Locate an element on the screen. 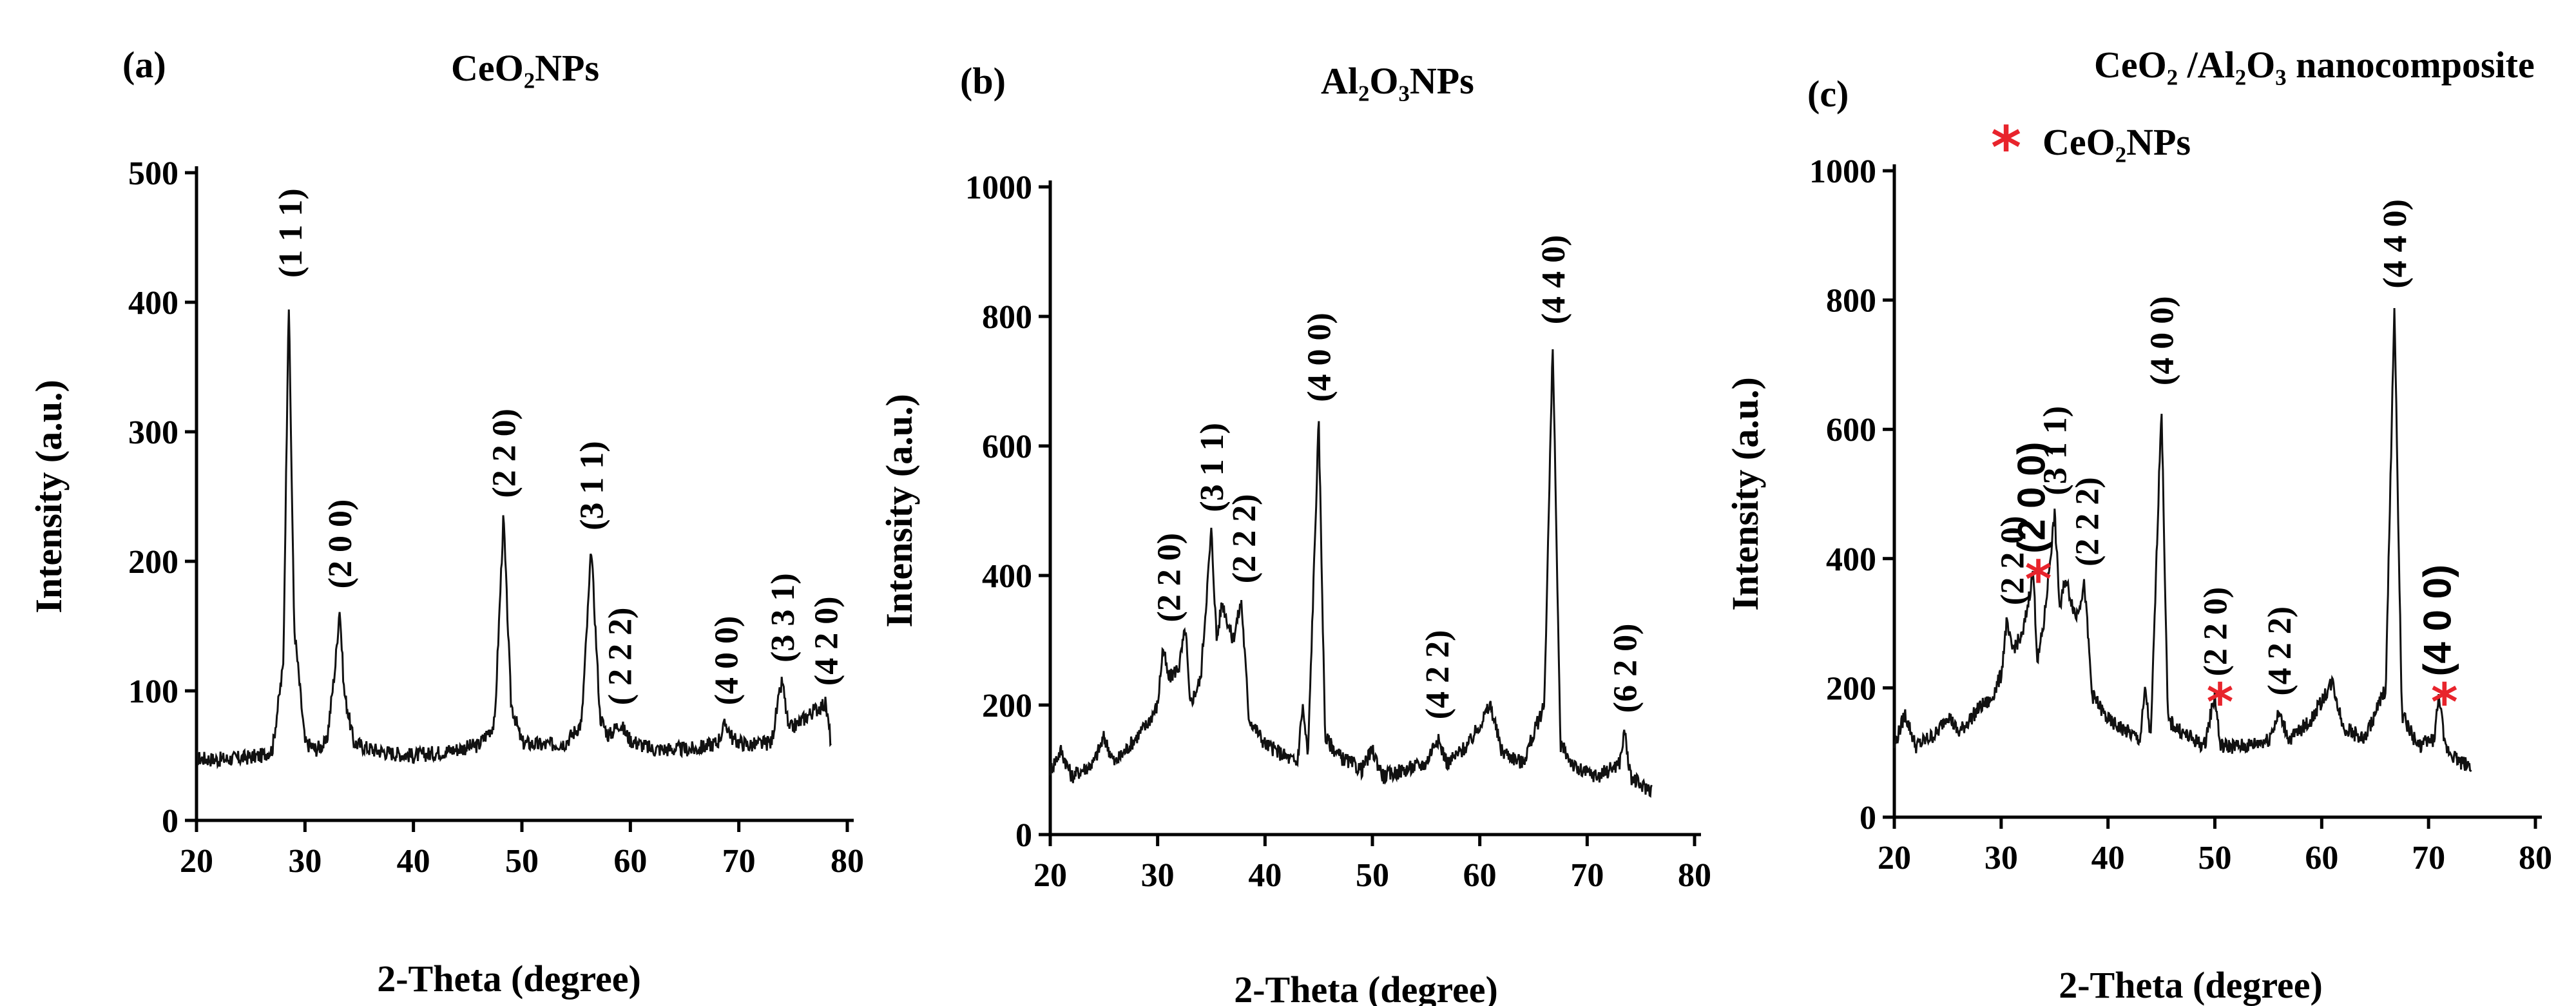 The width and height of the screenshot is (2576, 1006). panel-label: (b) is located at coordinates (983, 81).